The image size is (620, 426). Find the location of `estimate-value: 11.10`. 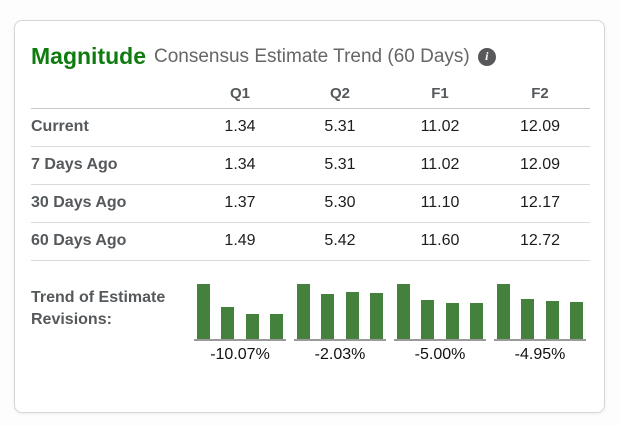

estimate-value: 11.10 is located at coordinates (440, 203).